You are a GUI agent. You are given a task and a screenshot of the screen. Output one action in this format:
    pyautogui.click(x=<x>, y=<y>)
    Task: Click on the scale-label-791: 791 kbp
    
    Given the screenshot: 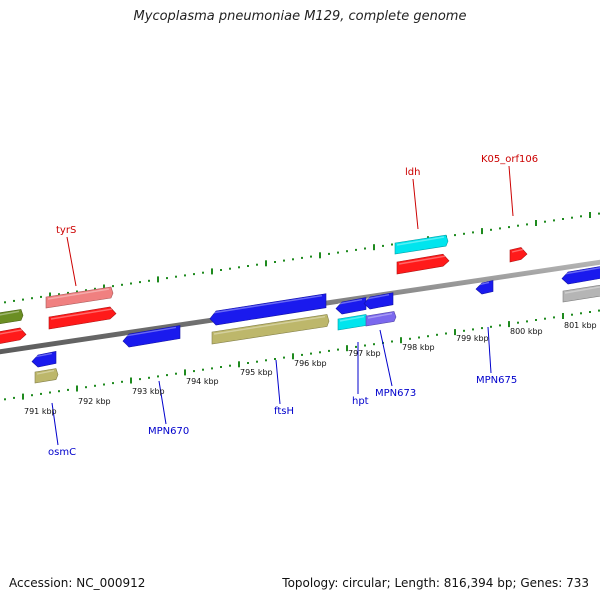 What is the action you would take?
    pyautogui.click(x=40, y=411)
    